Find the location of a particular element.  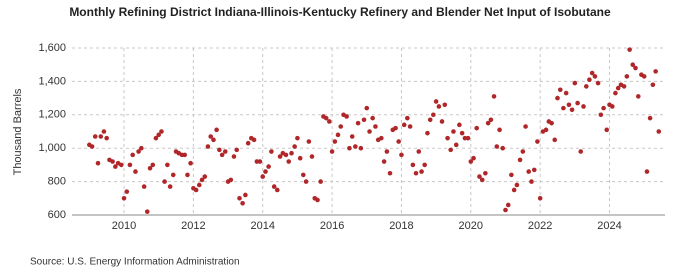

y-tick-label: 1,000 is located at coordinates (52, 148).